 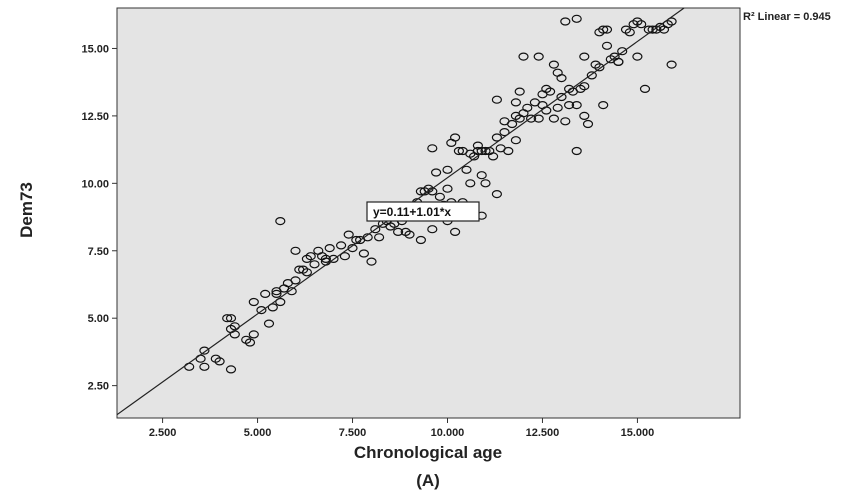 What do you see at coordinates (787, 17) in the screenshot?
I see `r-squared-label: R² Linear = 0.945` at bounding box center [787, 17].